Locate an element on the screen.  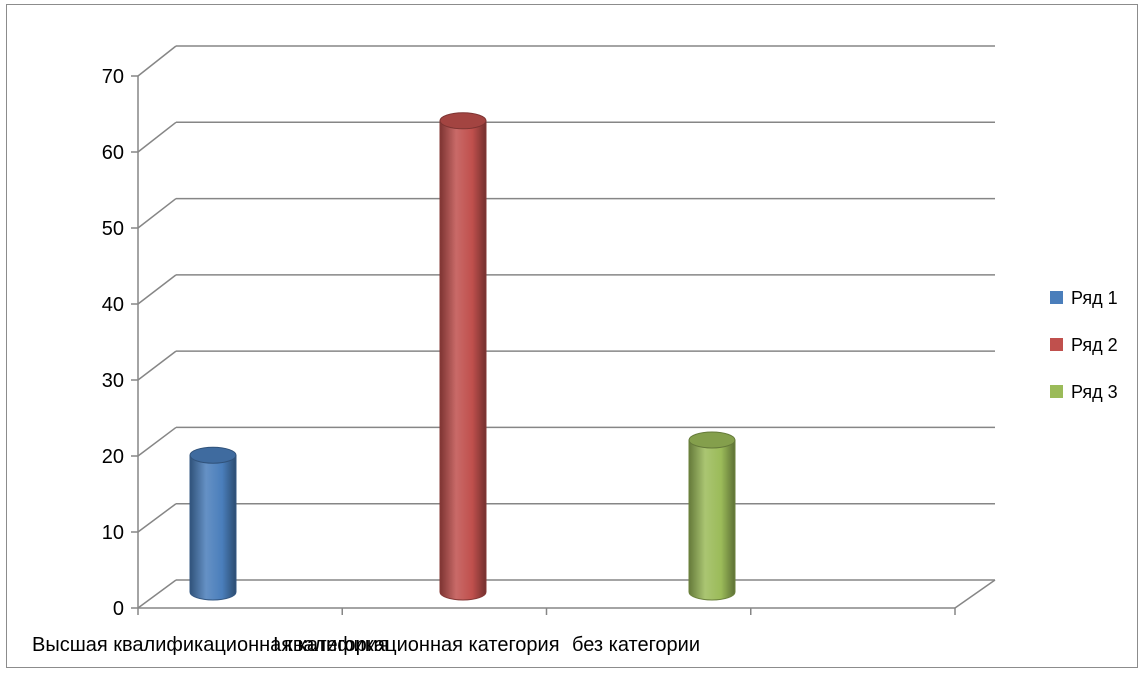
legend-label-1: Ряд 2 is located at coordinates (1094, 345).